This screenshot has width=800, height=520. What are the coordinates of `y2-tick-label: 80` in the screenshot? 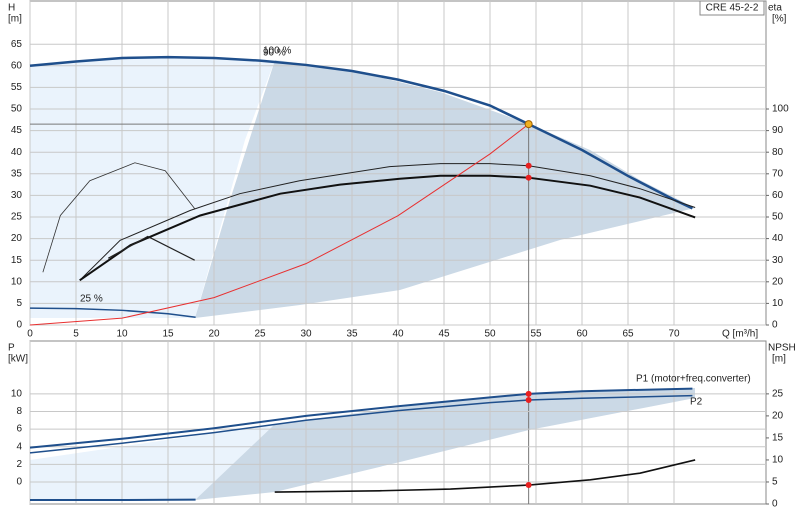 It's located at (778, 152).